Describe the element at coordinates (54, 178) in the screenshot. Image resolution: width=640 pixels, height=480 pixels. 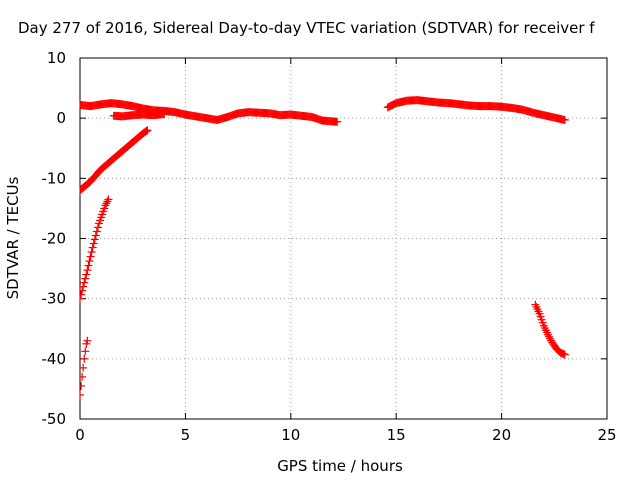
I see `y-tick-label: -10` at that location.